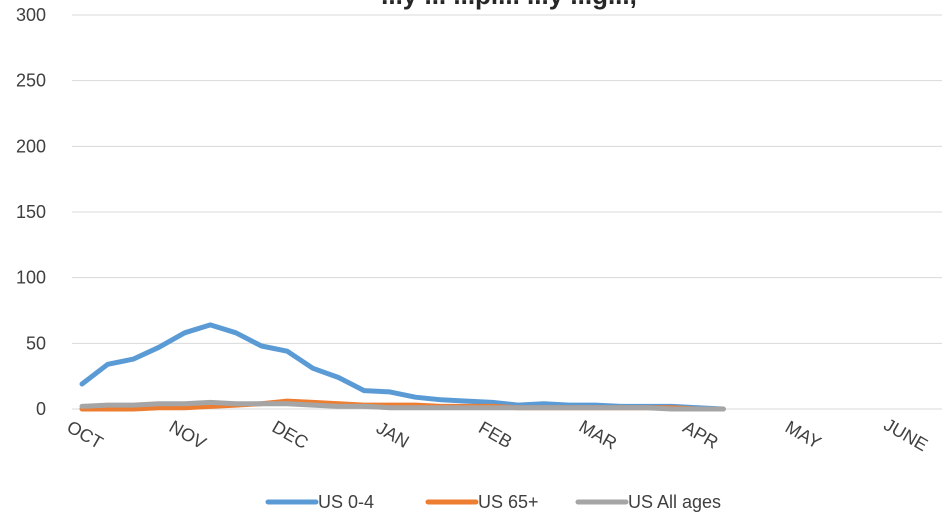 The width and height of the screenshot is (947, 516). Describe the element at coordinates (346, 502) in the screenshot. I see `legend-label: US 0-4` at that location.